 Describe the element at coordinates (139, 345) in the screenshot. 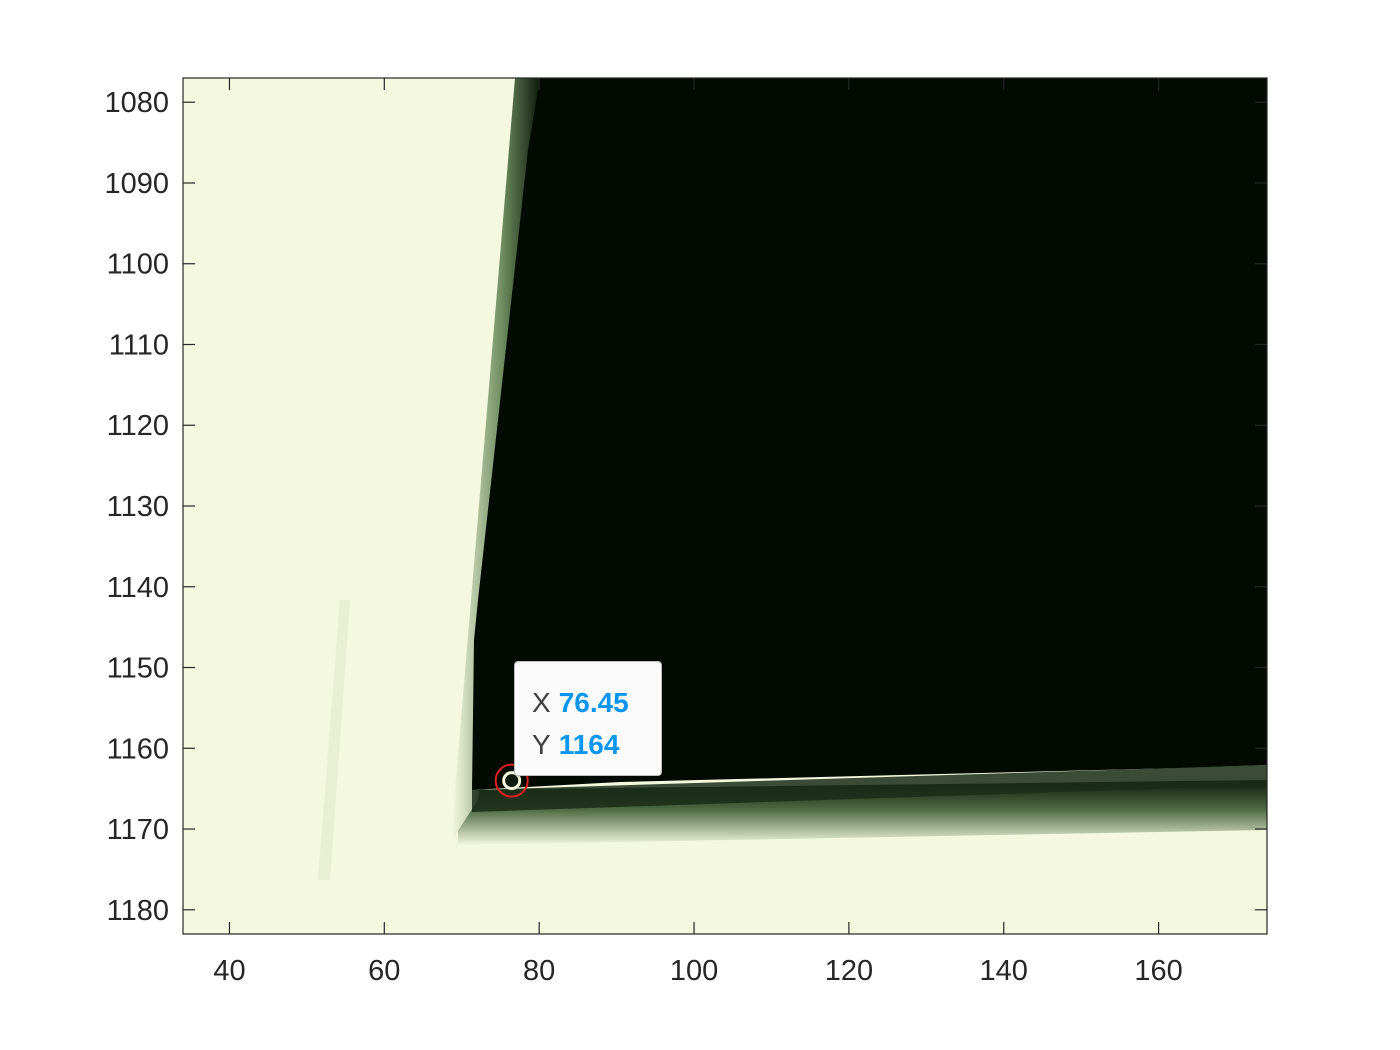

I see `y-tick-label: 1110` at that location.